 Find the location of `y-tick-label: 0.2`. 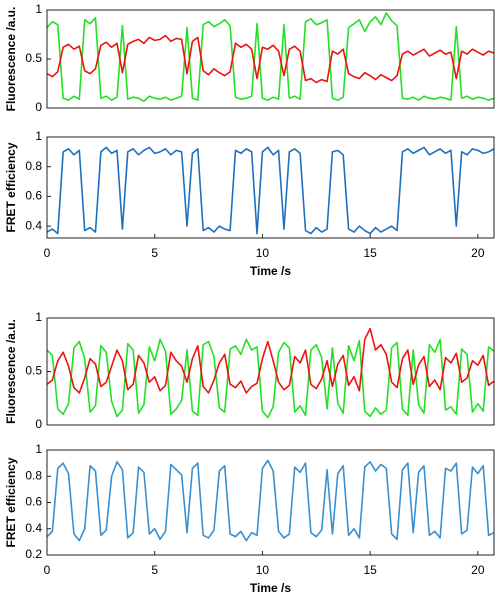

y-tick-label: 0.2 is located at coordinates (33, 554).